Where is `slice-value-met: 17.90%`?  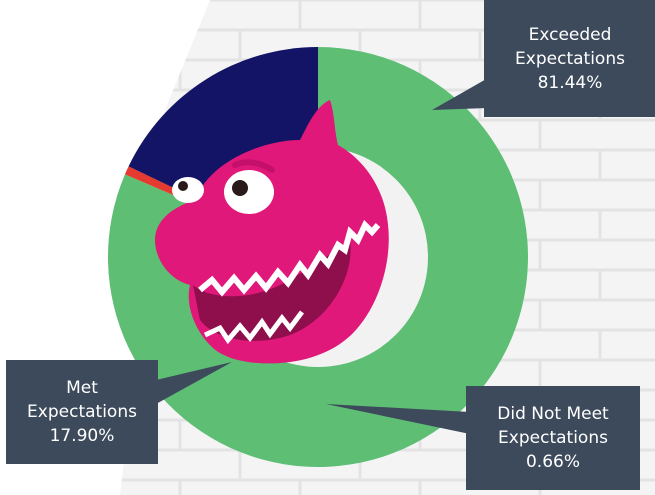 slice-value-met: 17.90% is located at coordinates (82, 436).